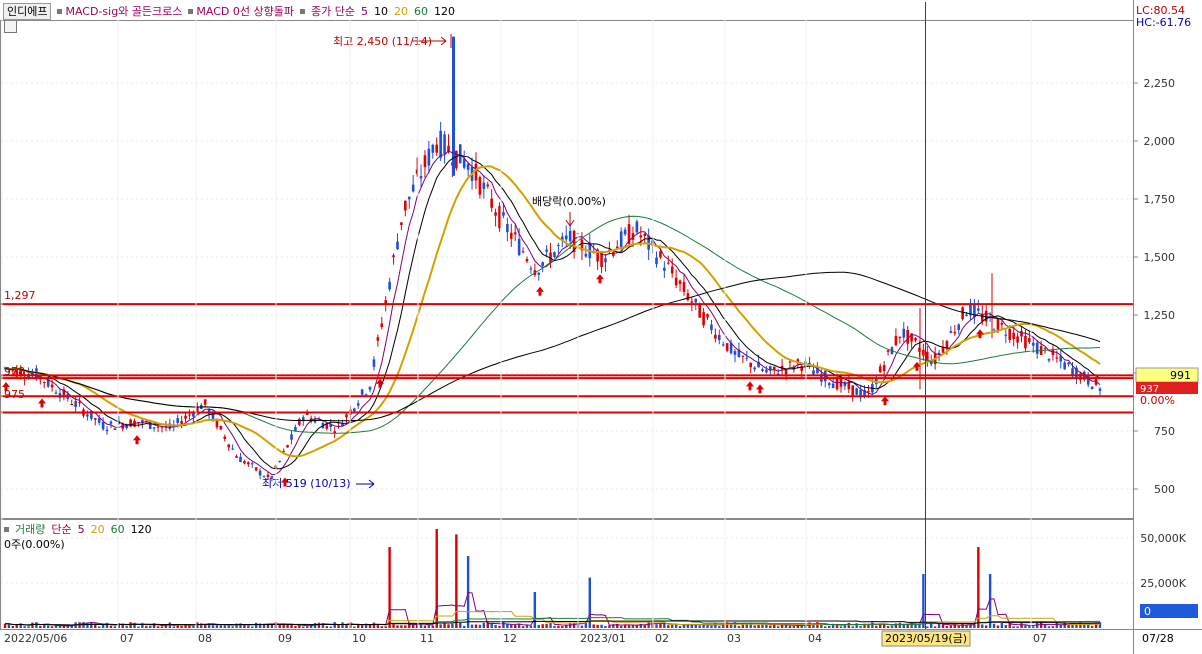  I want to click on buy-signal-icon, so click(42, 403).